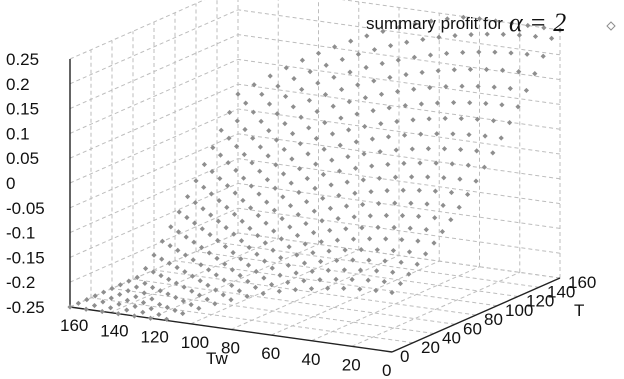 This screenshot has height=379, width=624. Describe the element at coordinates (476, 315) in the screenshot. I see `y-axis-line` at that location.